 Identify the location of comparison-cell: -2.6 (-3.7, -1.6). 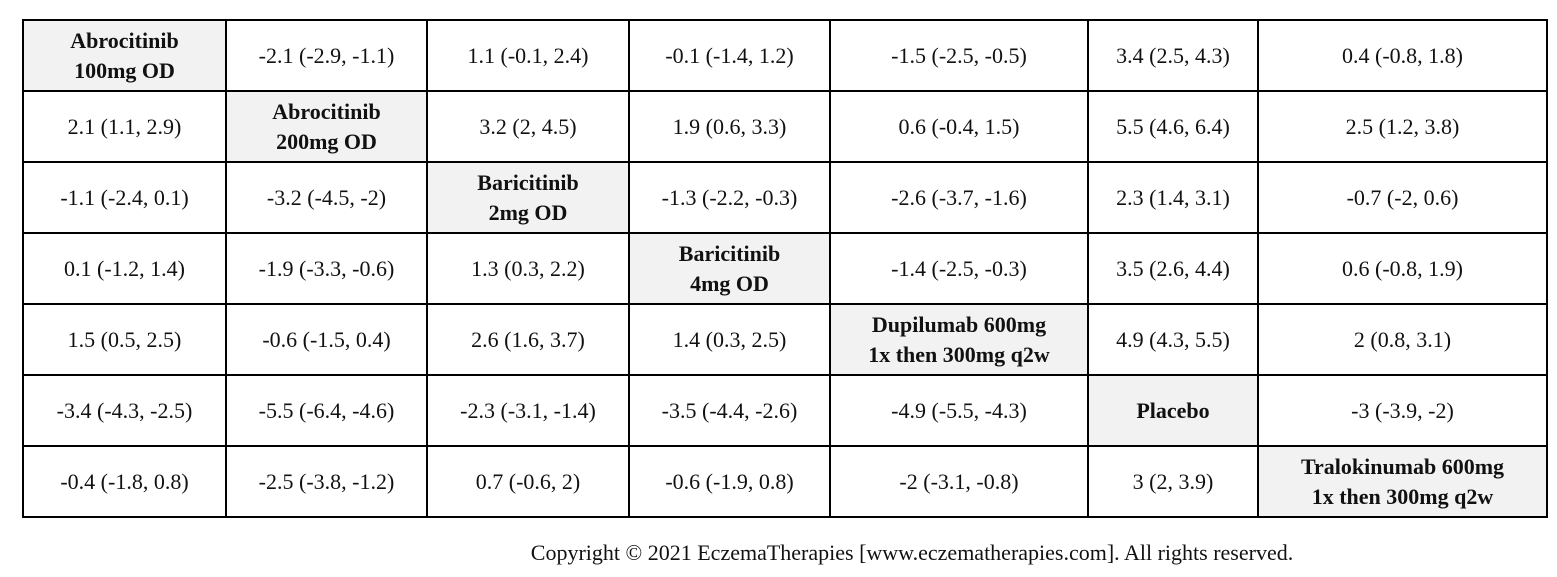
(959, 197).